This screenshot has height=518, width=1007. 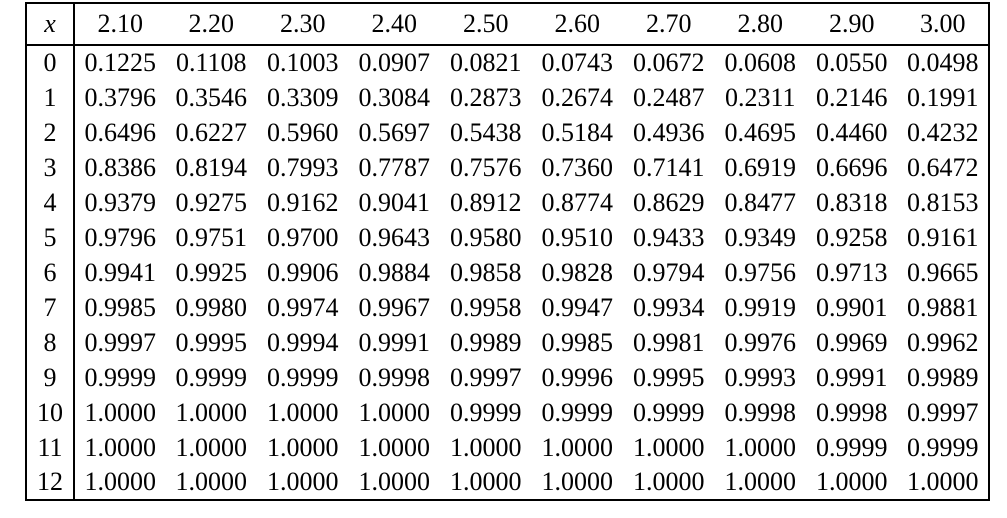 What do you see at coordinates (394, 97) in the screenshot?
I see `table-cell: 0.3084` at bounding box center [394, 97].